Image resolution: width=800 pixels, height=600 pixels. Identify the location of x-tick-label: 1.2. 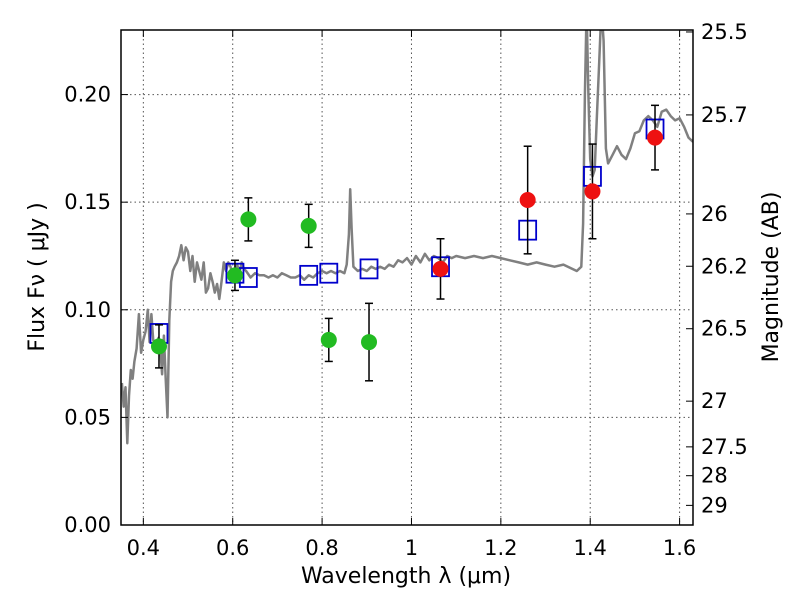
(500, 548).